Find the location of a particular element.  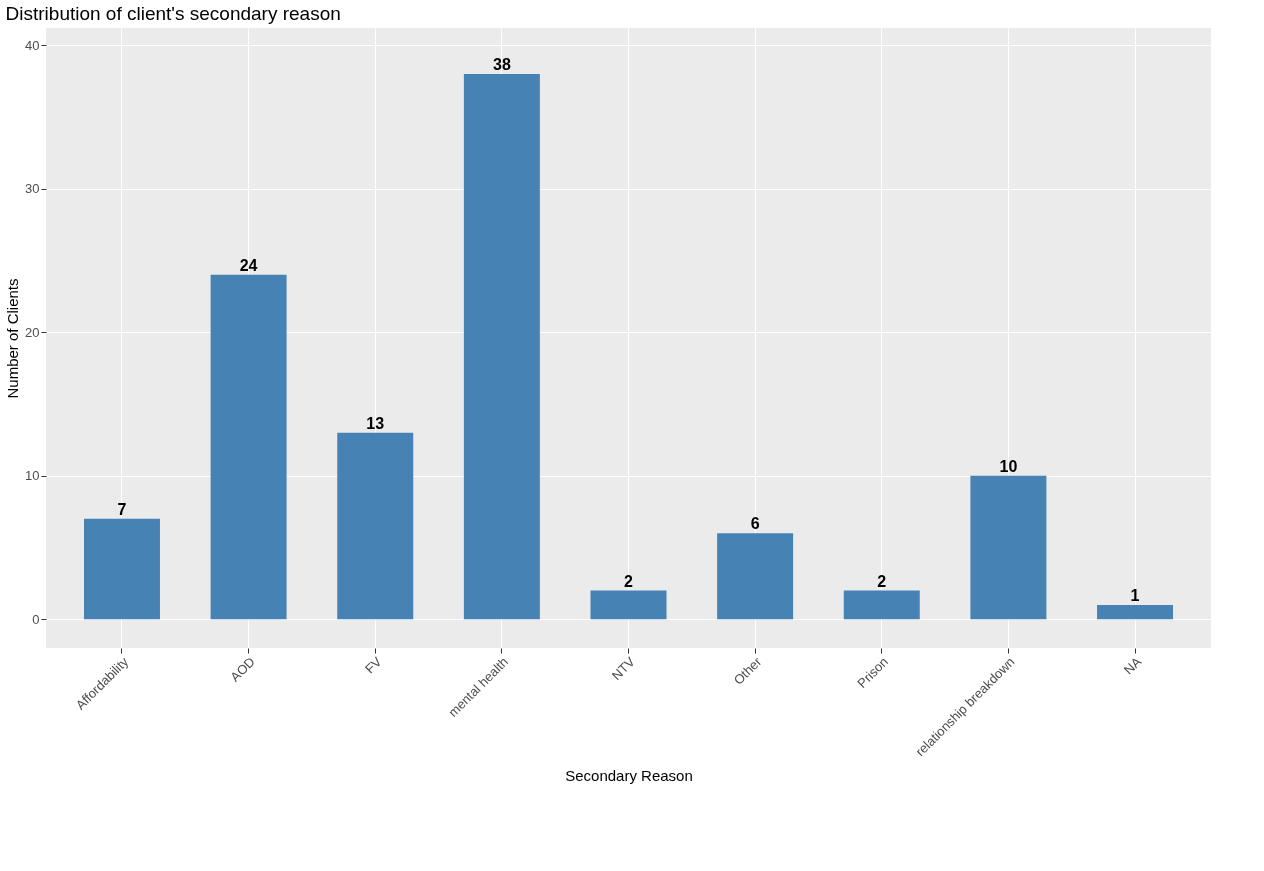

data-label: 13 is located at coordinates (375, 423).